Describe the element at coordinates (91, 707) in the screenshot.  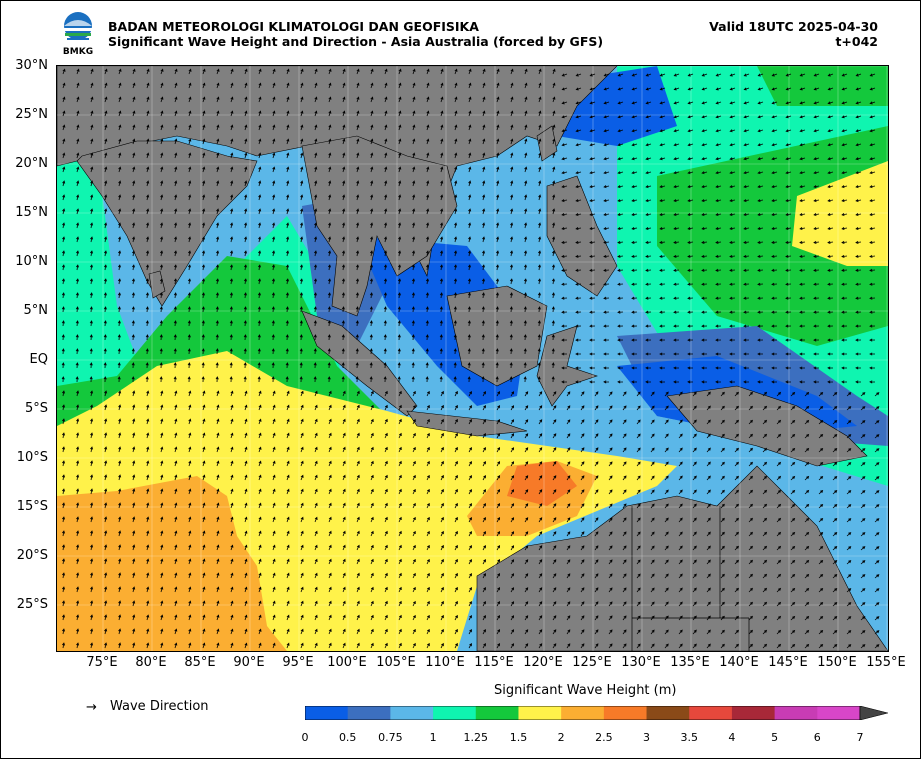
I see `wave-direction-arrow-icon: →` at that location.